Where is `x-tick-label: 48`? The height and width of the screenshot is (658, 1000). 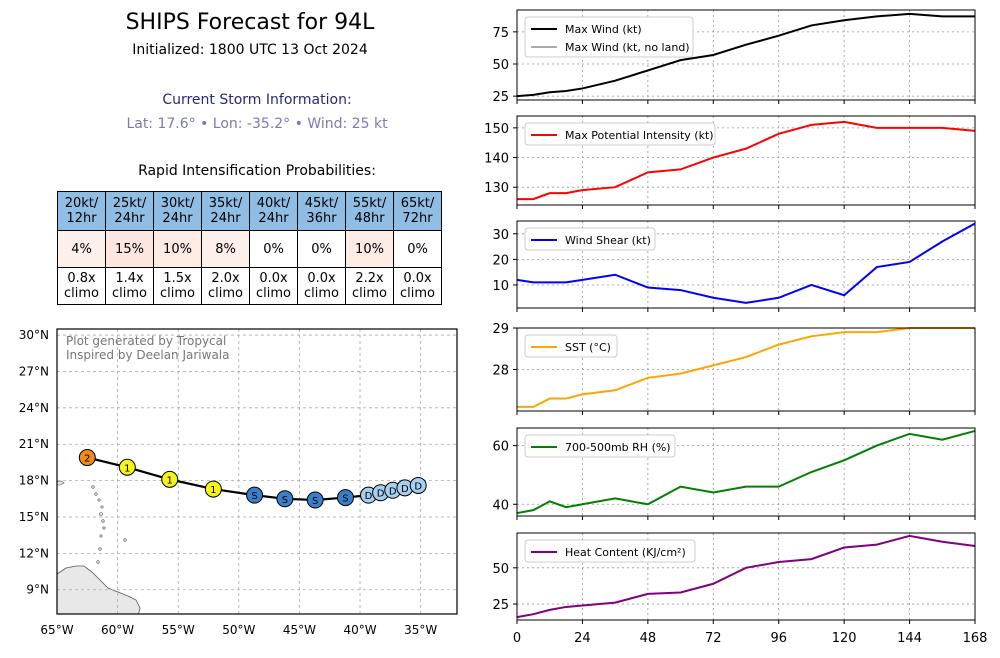
x-tick-label: 48 is located at coordinates (648, 638).